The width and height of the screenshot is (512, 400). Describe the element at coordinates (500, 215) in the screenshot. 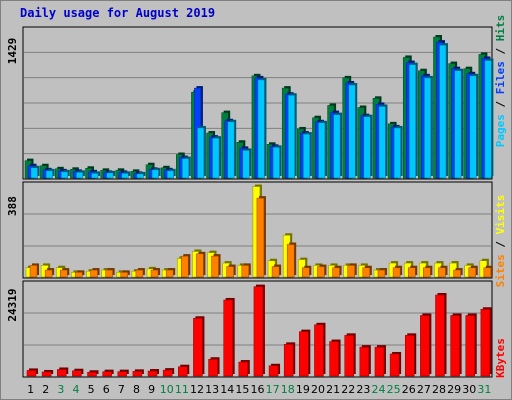

I see `legend-sites-visits-visits: Visits` at that location.